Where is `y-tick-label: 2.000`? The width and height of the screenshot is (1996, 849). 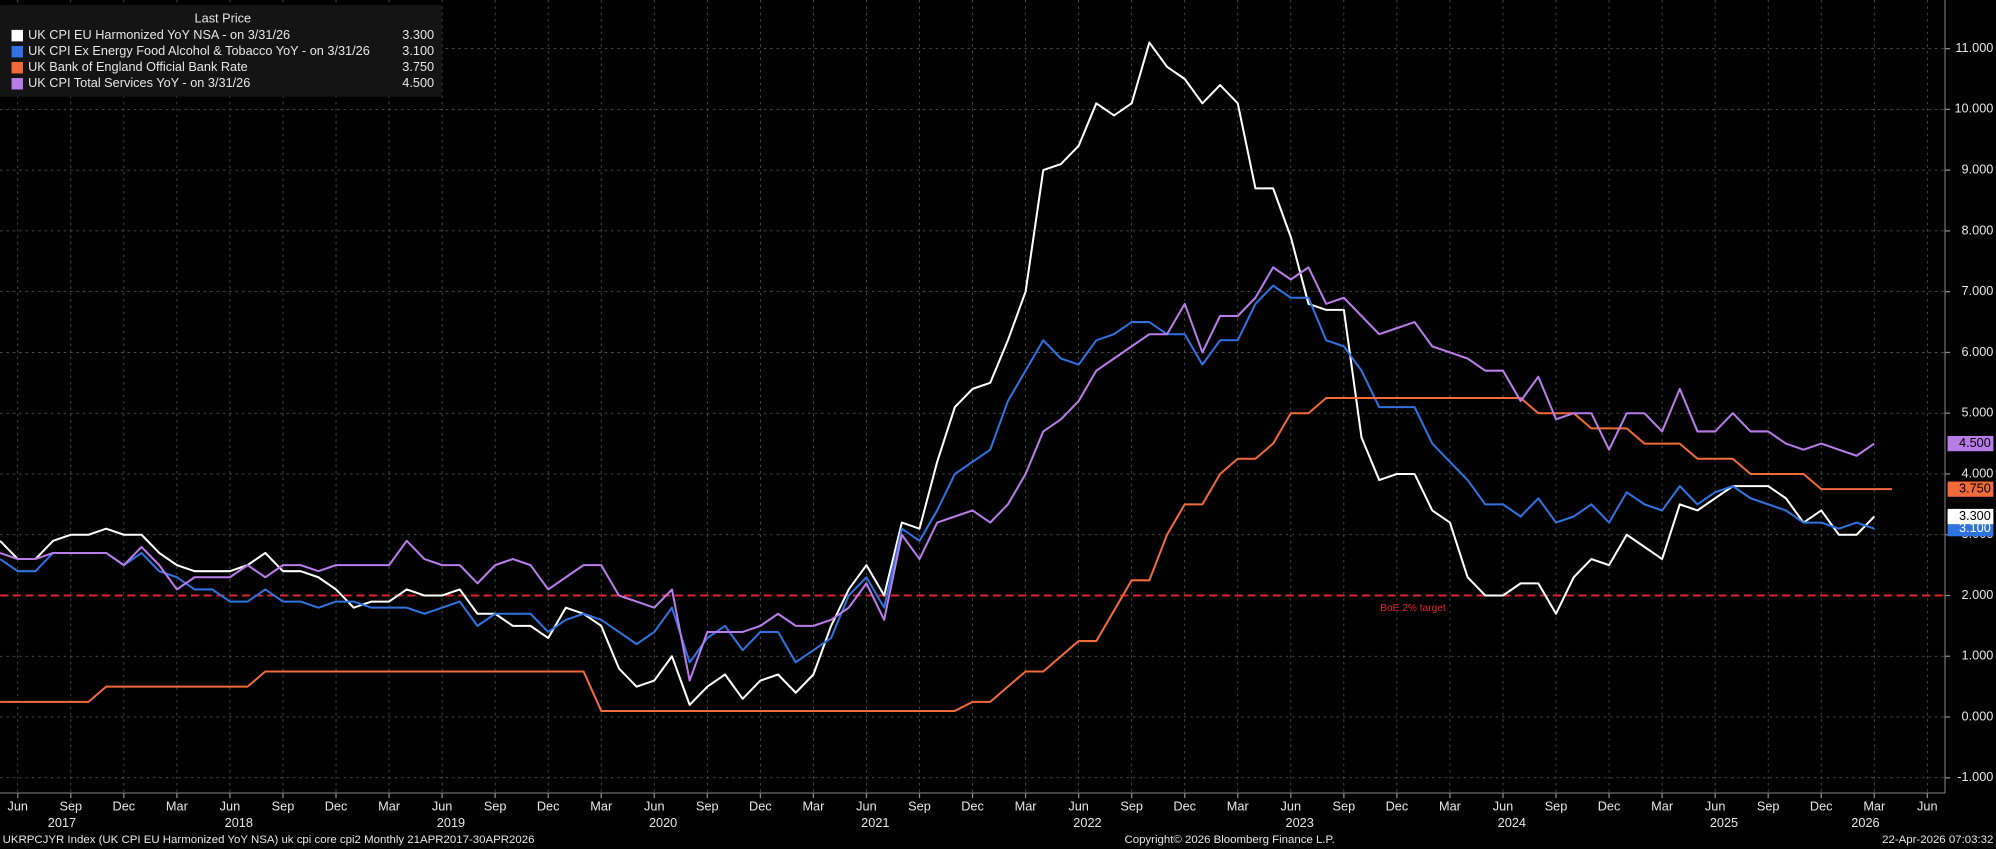
y-tick-label: 2.000 is located at coordinates (1978, 594).